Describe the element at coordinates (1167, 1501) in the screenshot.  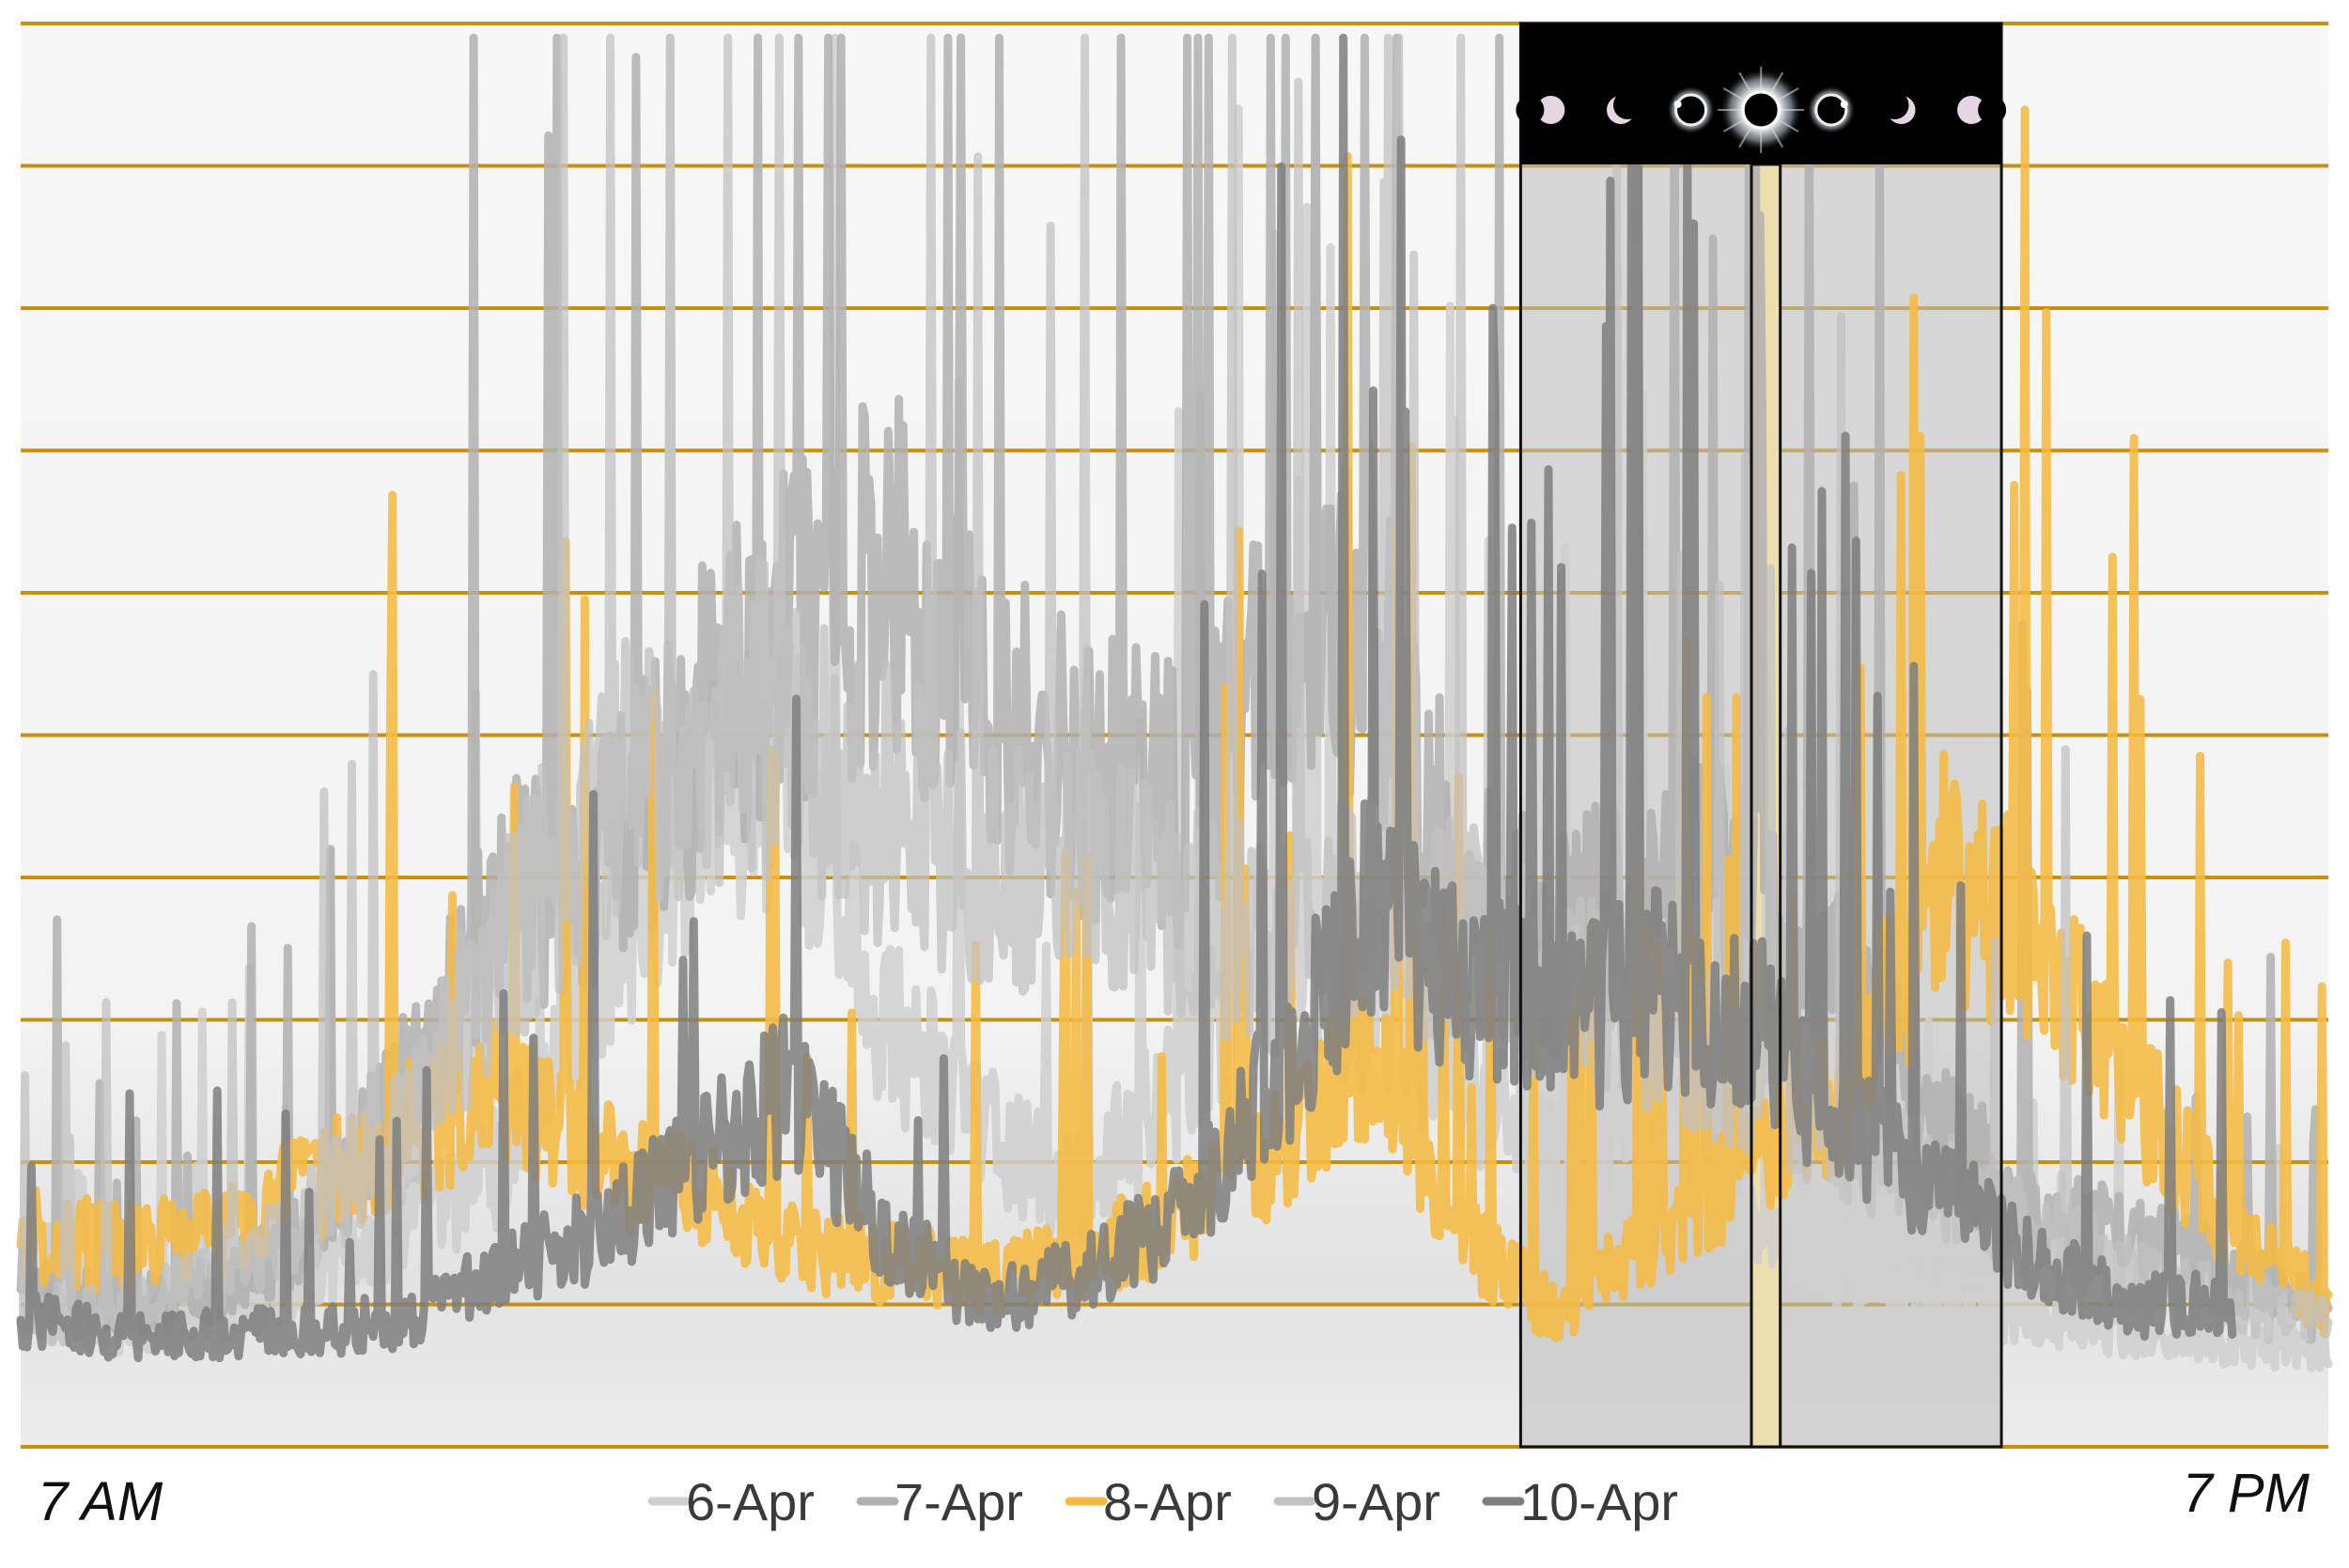
I see `legend-label: 8-Apr` at that location.